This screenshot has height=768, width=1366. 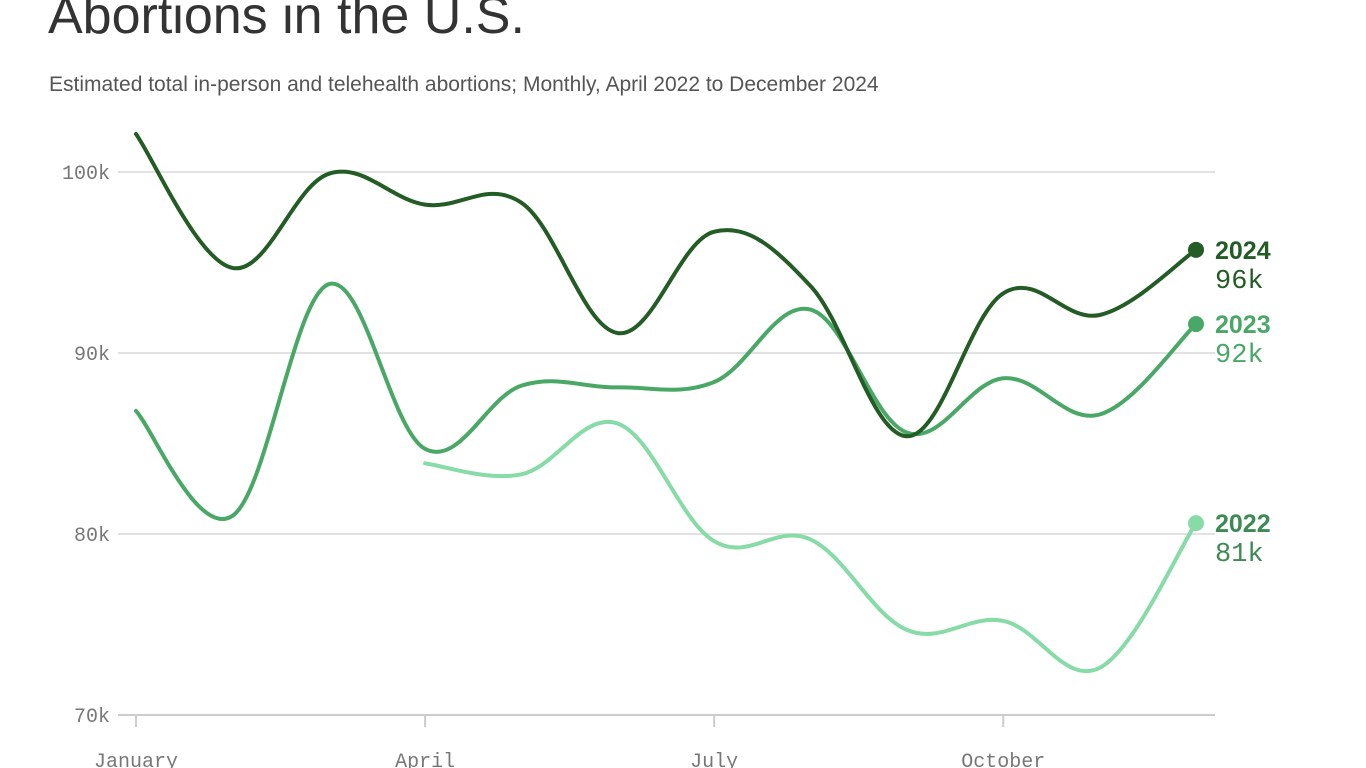 What do you see at coordinates (286, 22) in the screenshot?
I see `chart-title: Abortions in the U.S.` at bounding box center [286, 22].